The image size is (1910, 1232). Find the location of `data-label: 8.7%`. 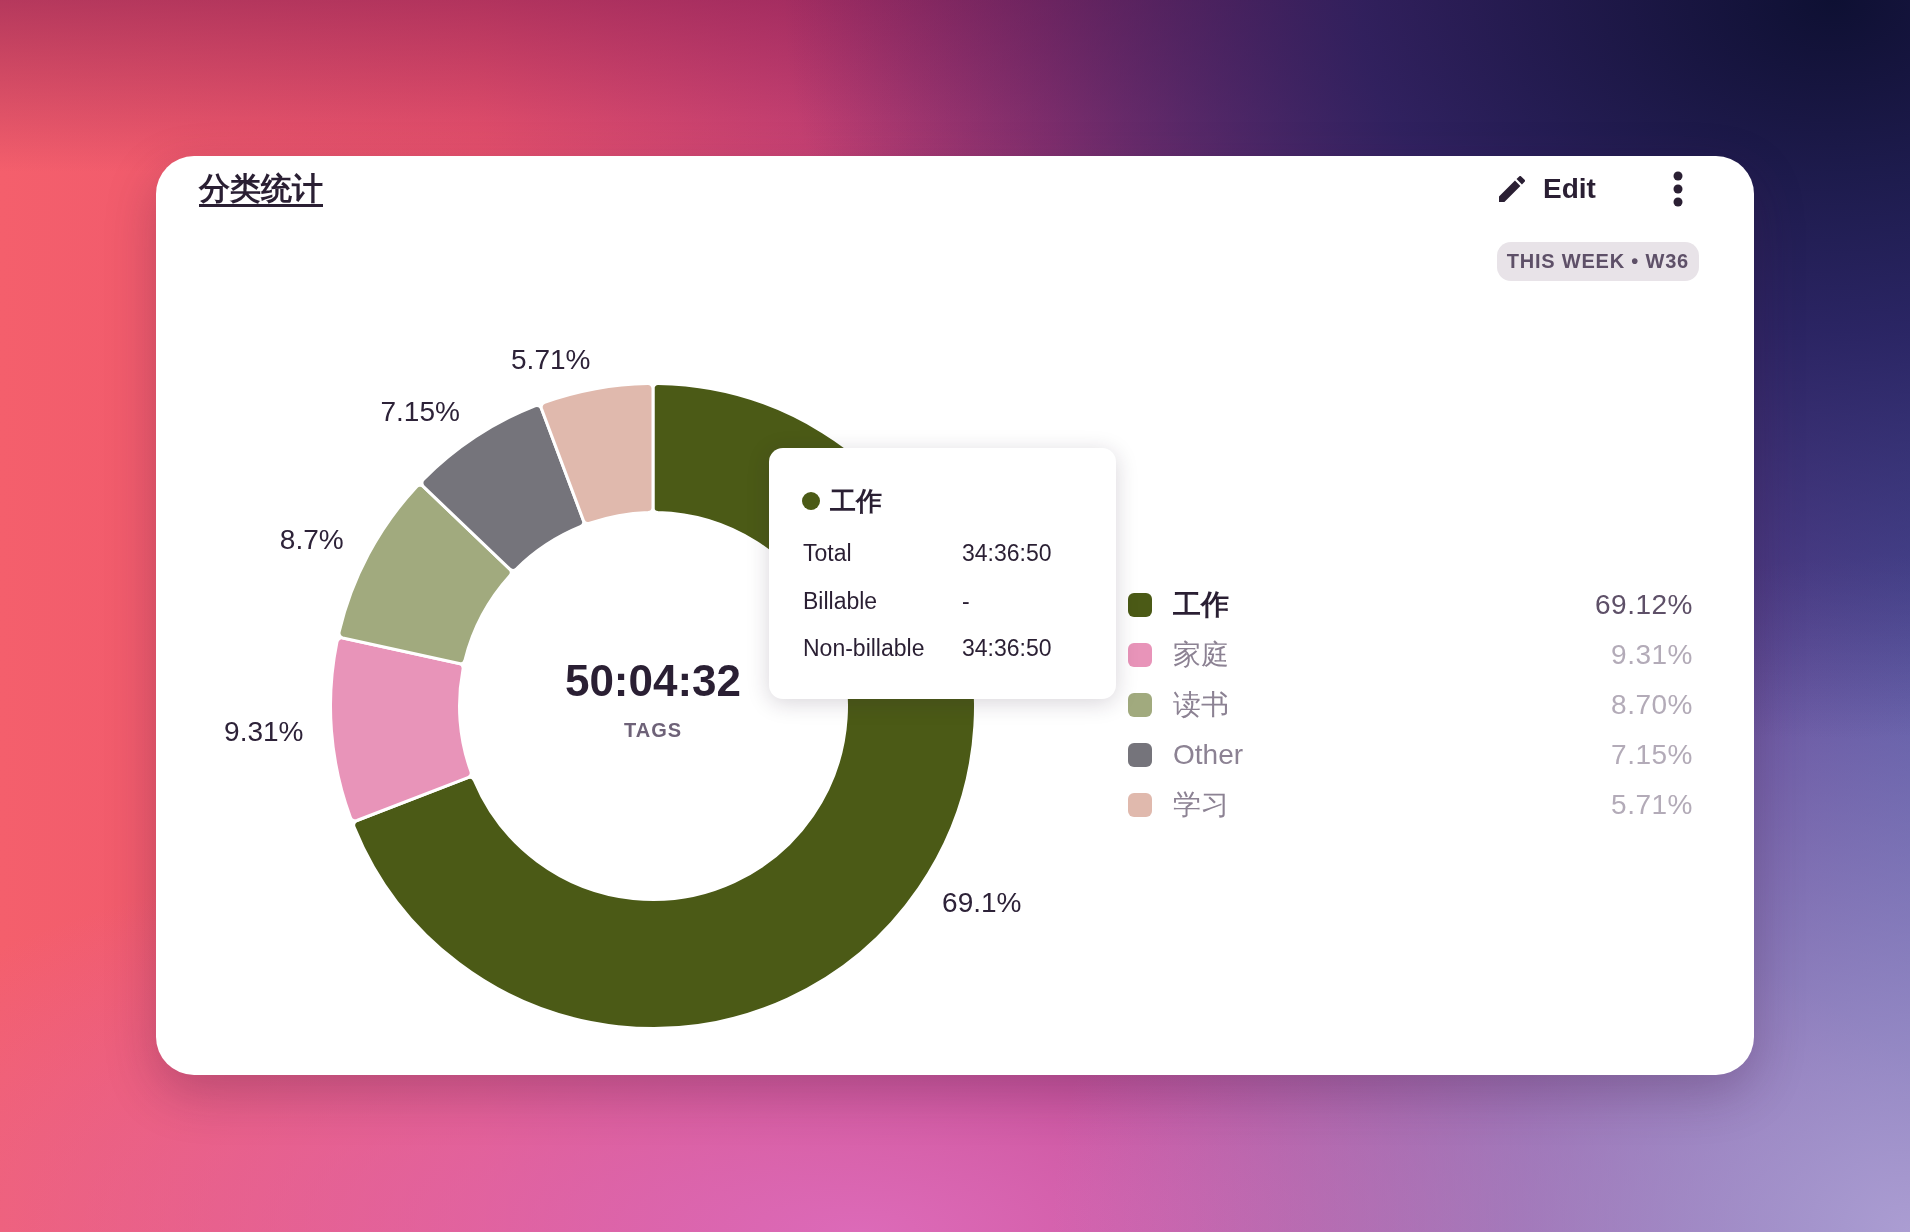

data-label: 8.7% is located at coordinates (311, 539).